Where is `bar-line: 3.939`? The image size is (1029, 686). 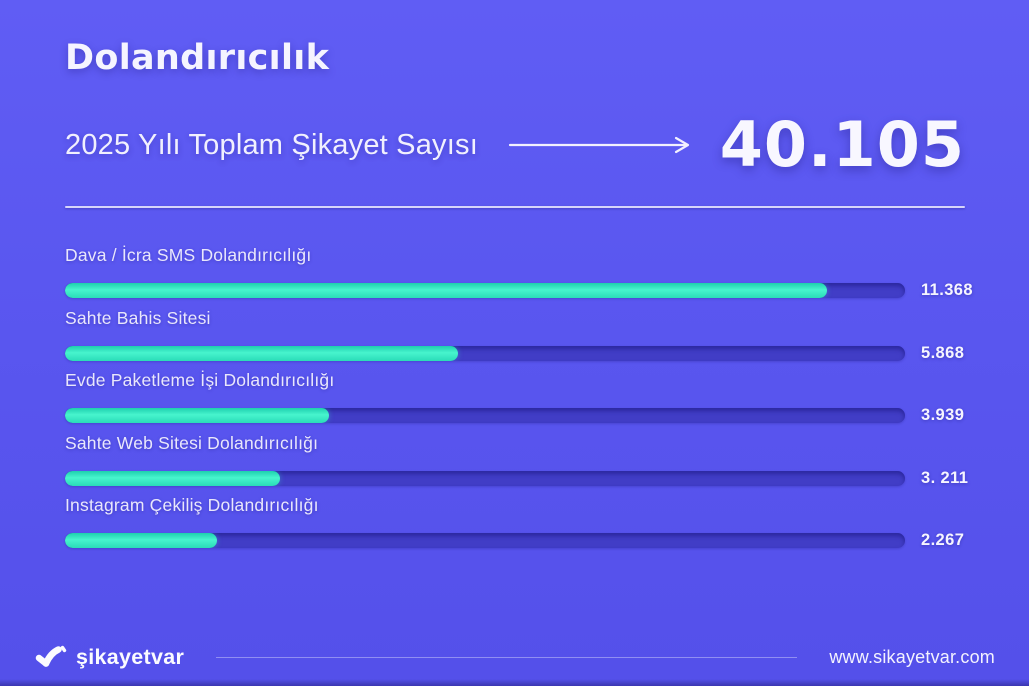 bar-line: 3.939 is located at coordinates (515, 415).